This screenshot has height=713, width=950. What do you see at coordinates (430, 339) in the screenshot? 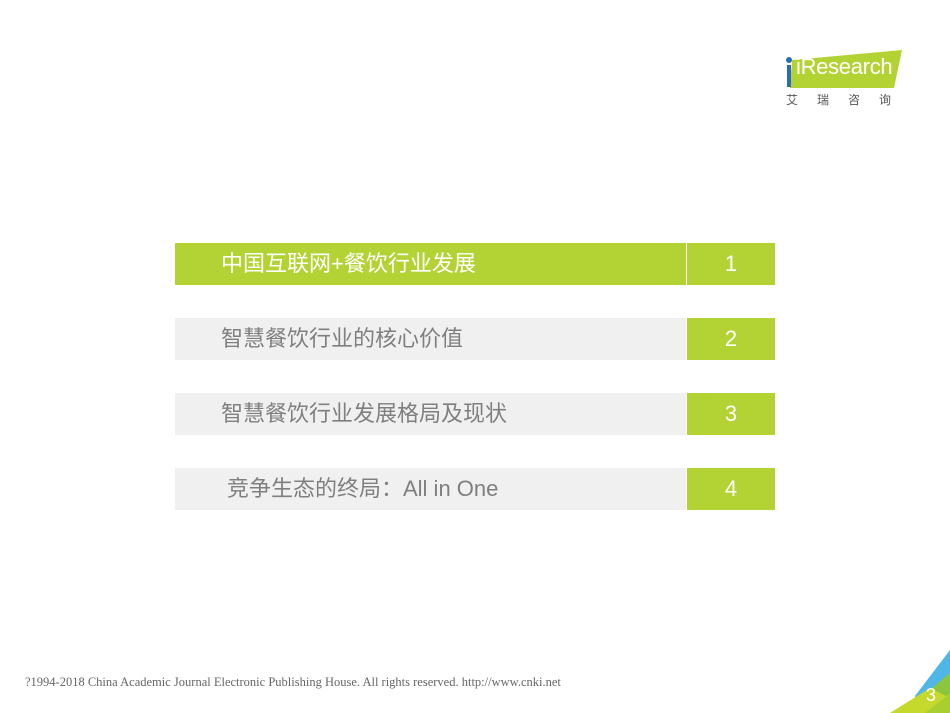
I see `agenda-item-label: 智慧餐饮行业的核心价值` at bounding box center [430, 339].